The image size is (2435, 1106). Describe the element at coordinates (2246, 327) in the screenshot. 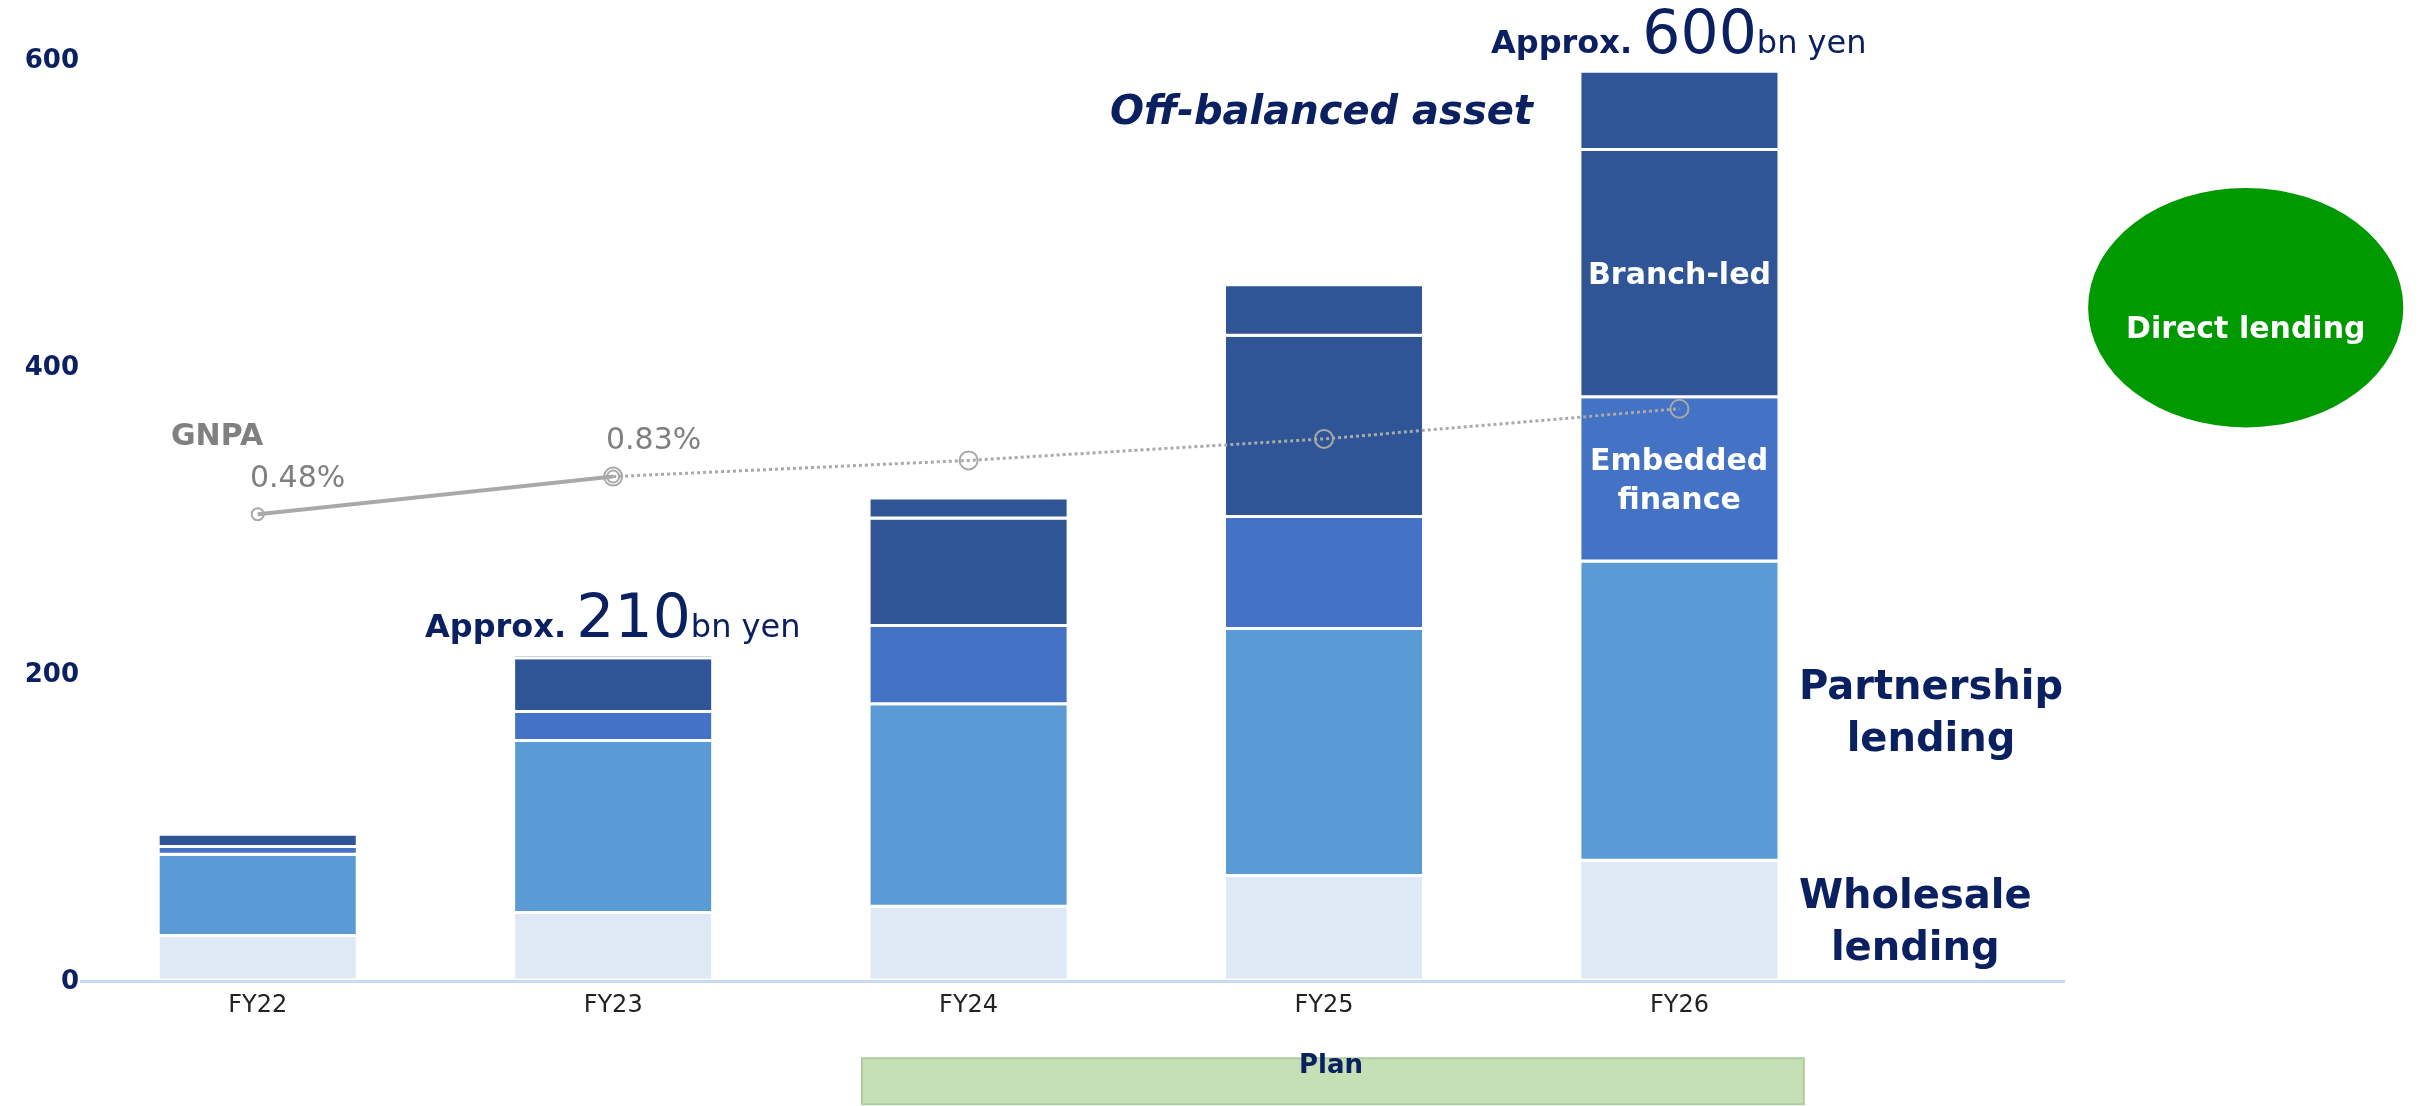

I see `text: Direct lending` at that location.